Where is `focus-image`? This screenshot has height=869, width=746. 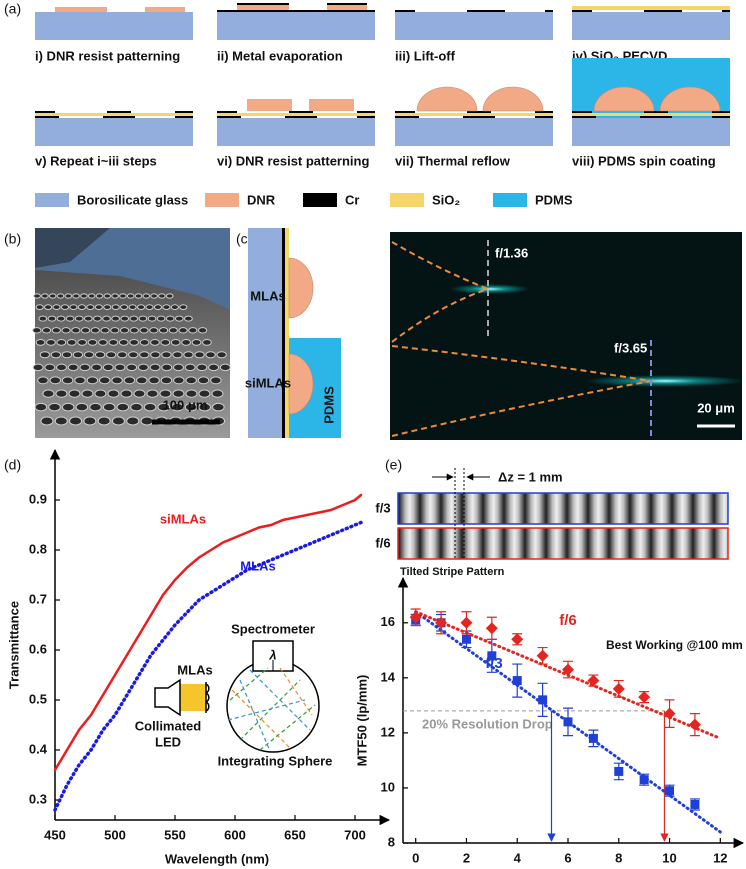
focus-image is located at coordinates (566, 336).